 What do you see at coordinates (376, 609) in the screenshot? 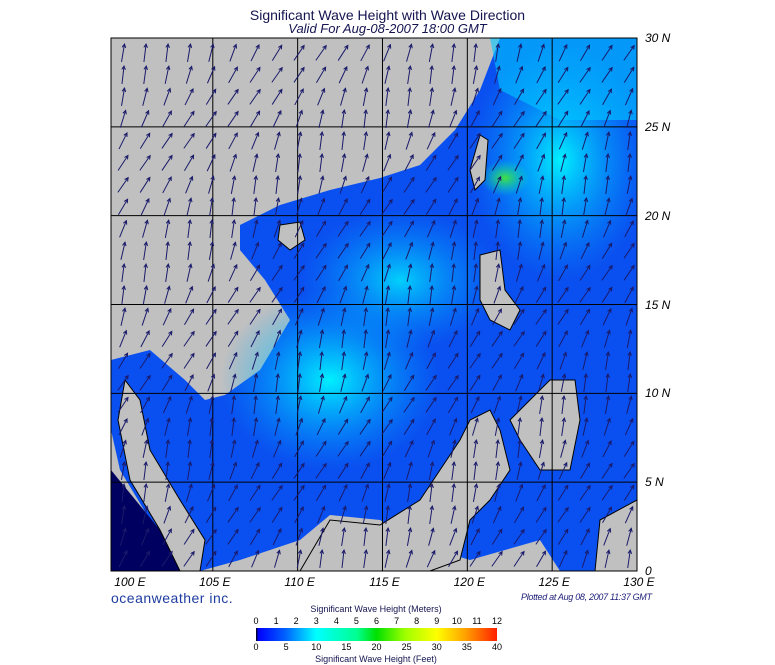
I see `colorbar-title-meters: Significant Wave Height (Meters)` at bounding box center [376, 609].